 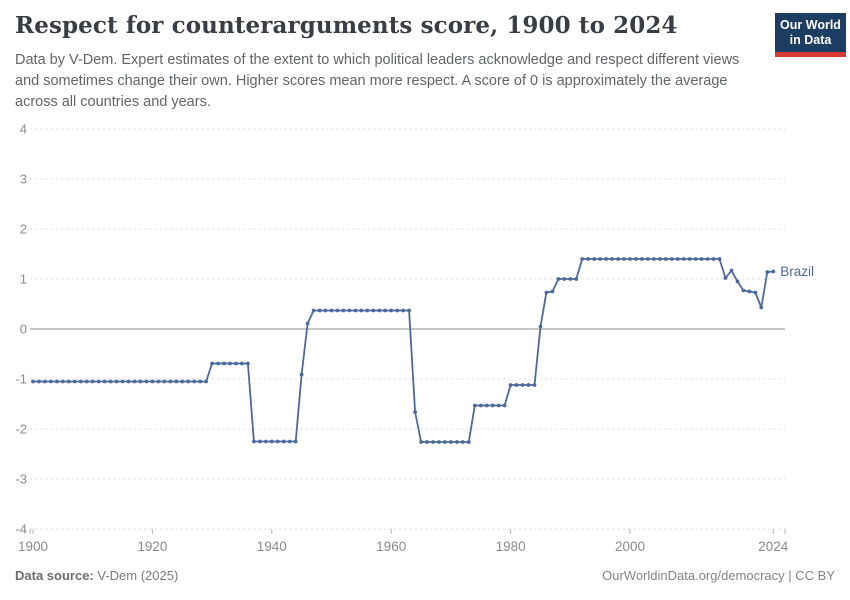 I want to click on x-tick-label: 2024, so click(x=773, y=546).